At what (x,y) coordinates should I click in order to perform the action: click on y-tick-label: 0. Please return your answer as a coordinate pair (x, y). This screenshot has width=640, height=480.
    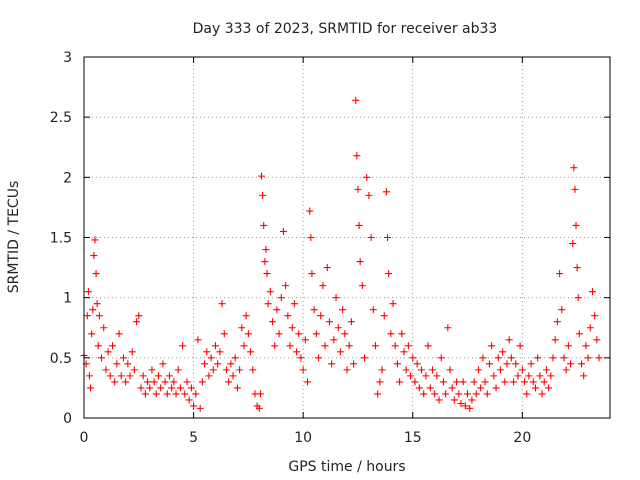
    Looking at the image, I should click on (67, 419).